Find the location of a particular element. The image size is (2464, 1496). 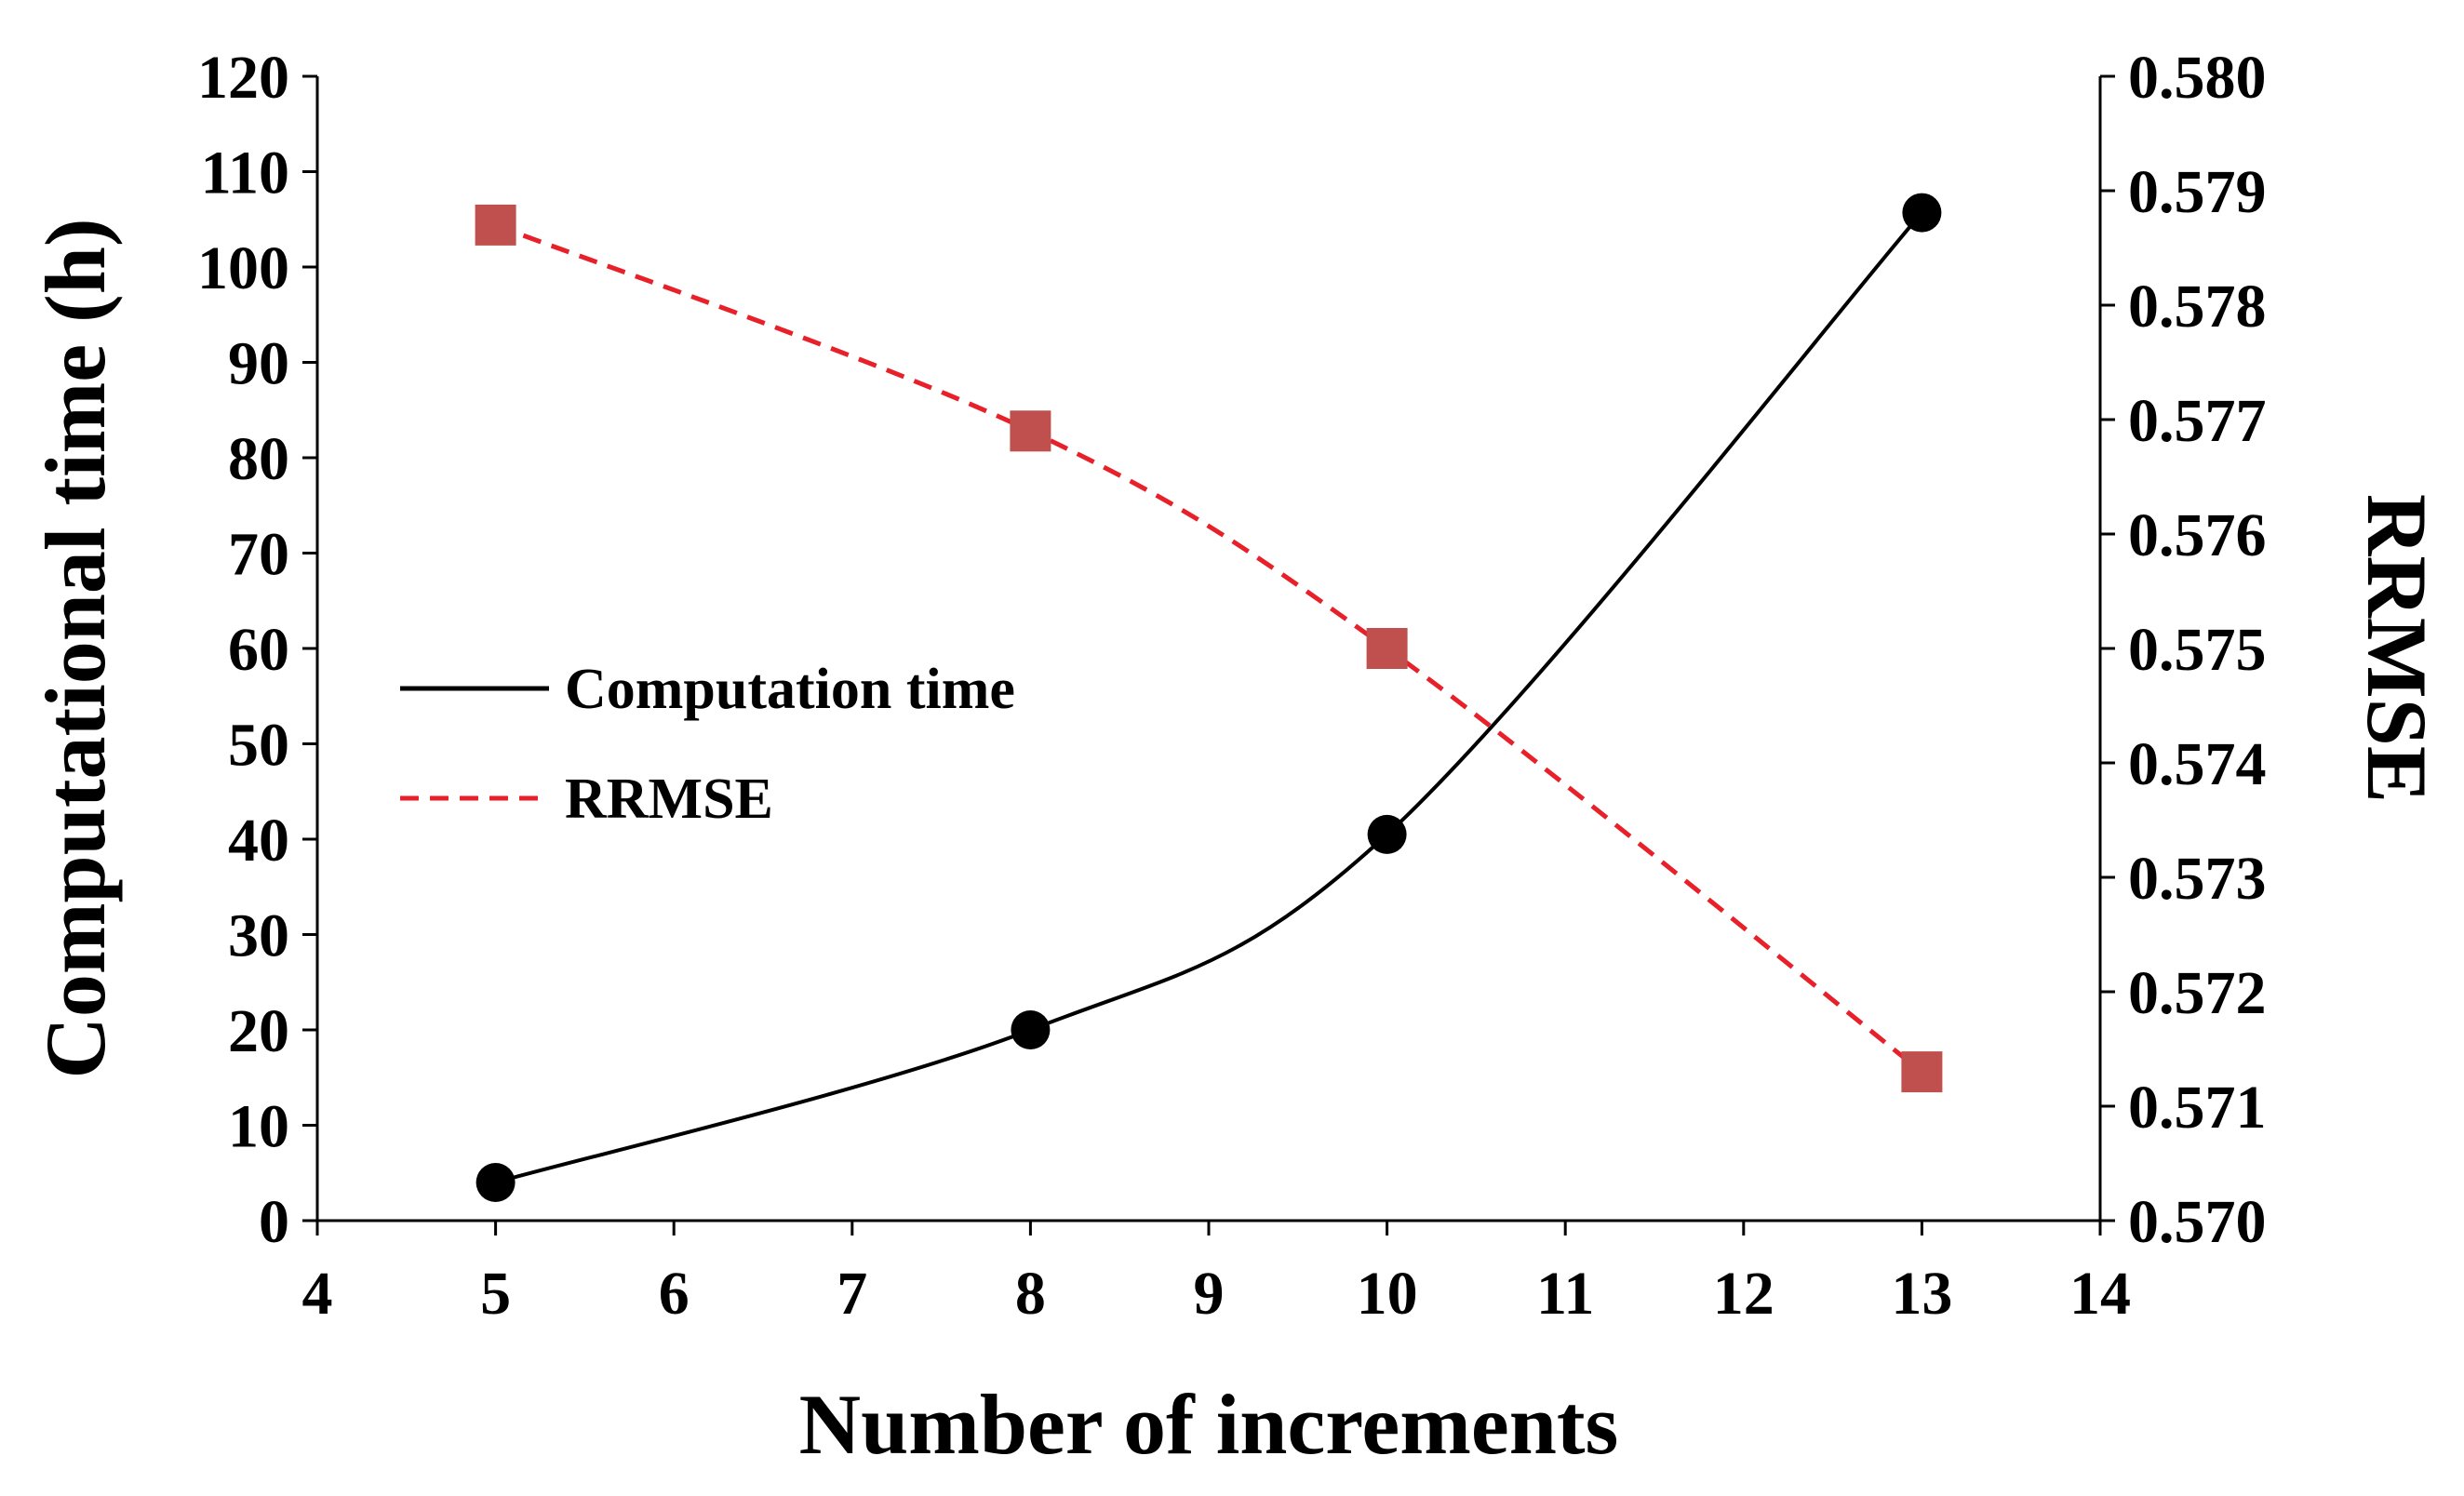

y2-tick-label: 0.574 is located at coordinates (2197, 764).